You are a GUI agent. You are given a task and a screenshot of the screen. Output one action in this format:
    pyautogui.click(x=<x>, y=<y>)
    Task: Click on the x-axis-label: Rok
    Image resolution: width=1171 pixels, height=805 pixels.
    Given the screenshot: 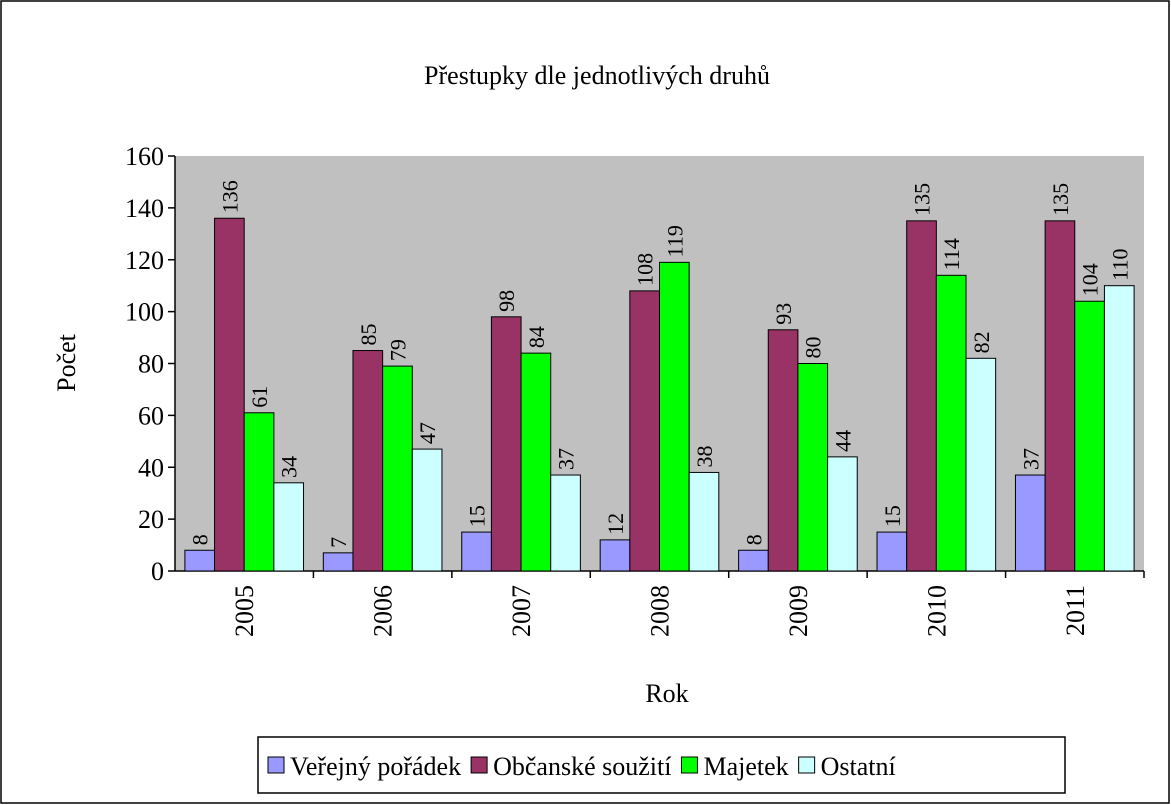 What is the action you would take?
    pyautogui.click(x=666, y=693)
    